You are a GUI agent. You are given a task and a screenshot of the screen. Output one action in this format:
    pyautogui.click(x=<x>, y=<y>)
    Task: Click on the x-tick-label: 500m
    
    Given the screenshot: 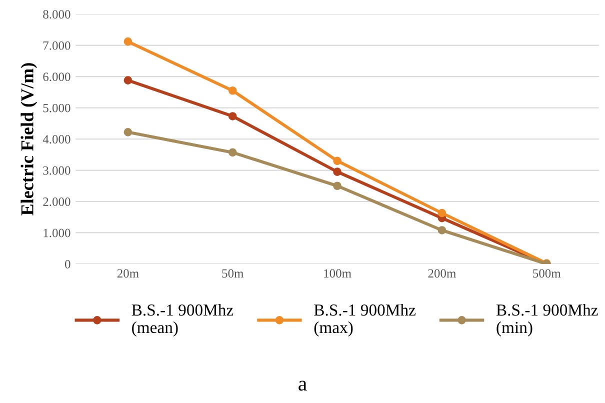 What is the action you would take?
    pyautogui.click(x=547, y=273)
    